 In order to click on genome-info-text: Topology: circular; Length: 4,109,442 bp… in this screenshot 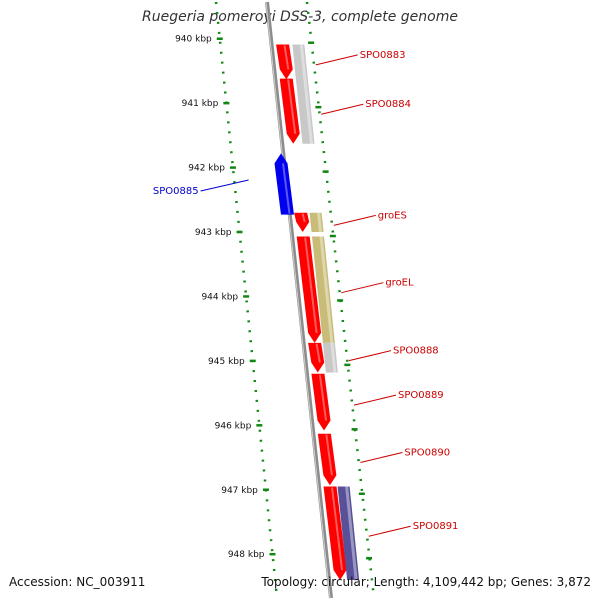, I will do `click(426, 582)`.